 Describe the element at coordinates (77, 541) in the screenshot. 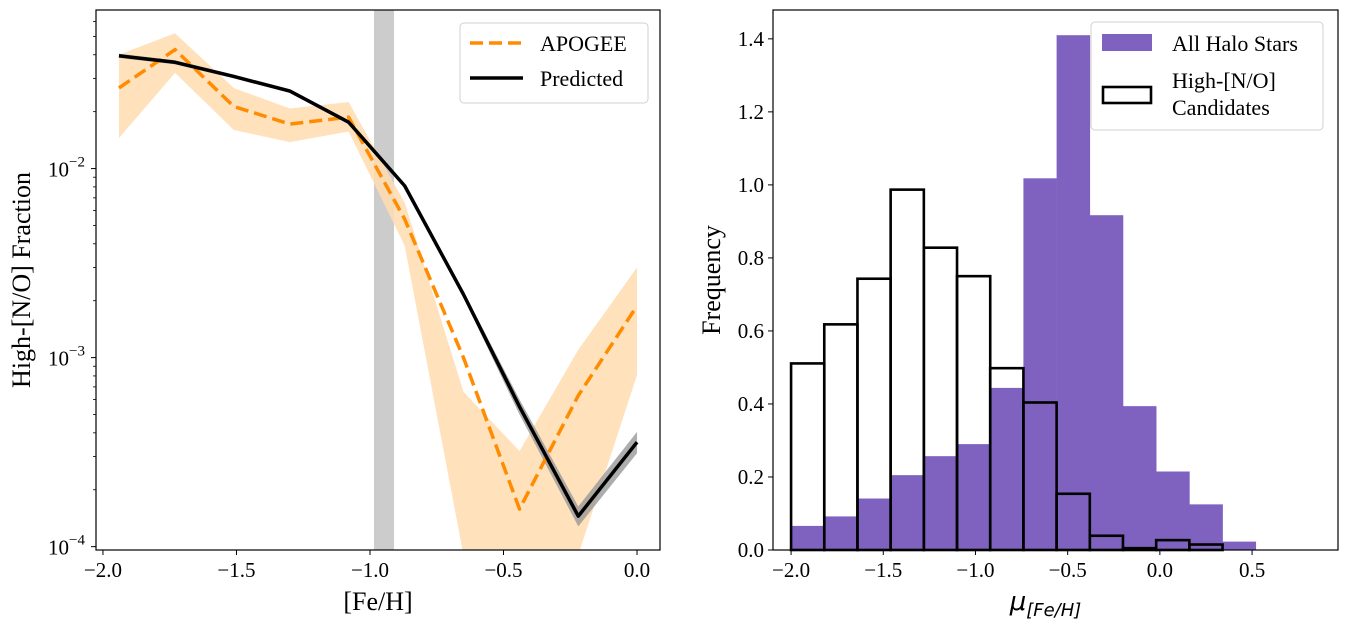

I see `y-tick-exponent: −4` at that location.